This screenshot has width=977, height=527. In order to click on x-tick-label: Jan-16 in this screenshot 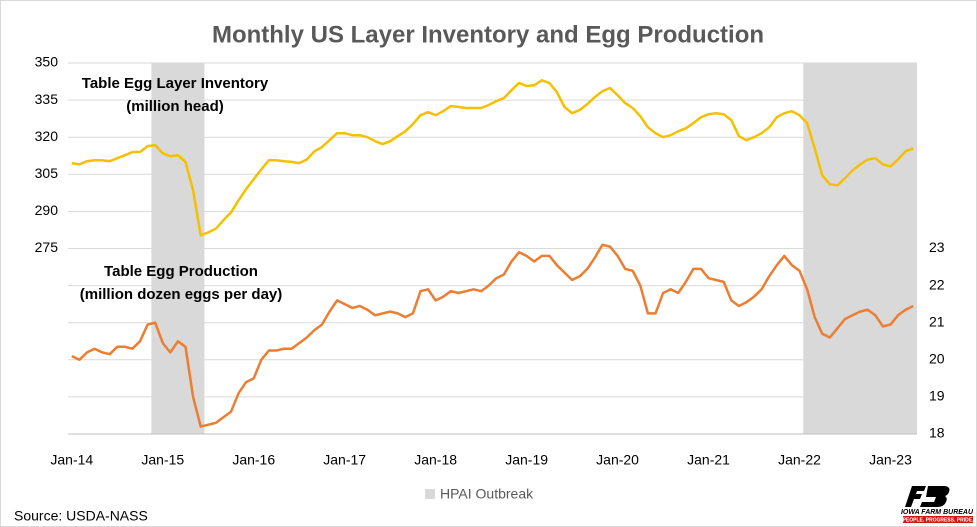, I will do `click(253, 460)`.